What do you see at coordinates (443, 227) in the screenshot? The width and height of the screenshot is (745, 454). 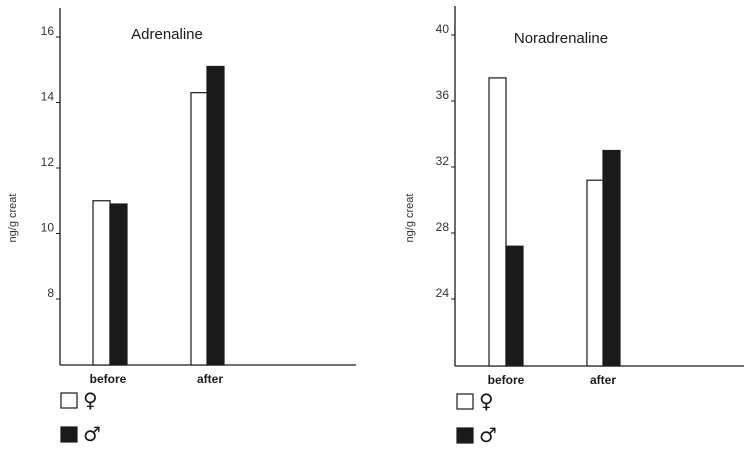 I see `y-tick-label: 28` at bounding box center [443, 227].